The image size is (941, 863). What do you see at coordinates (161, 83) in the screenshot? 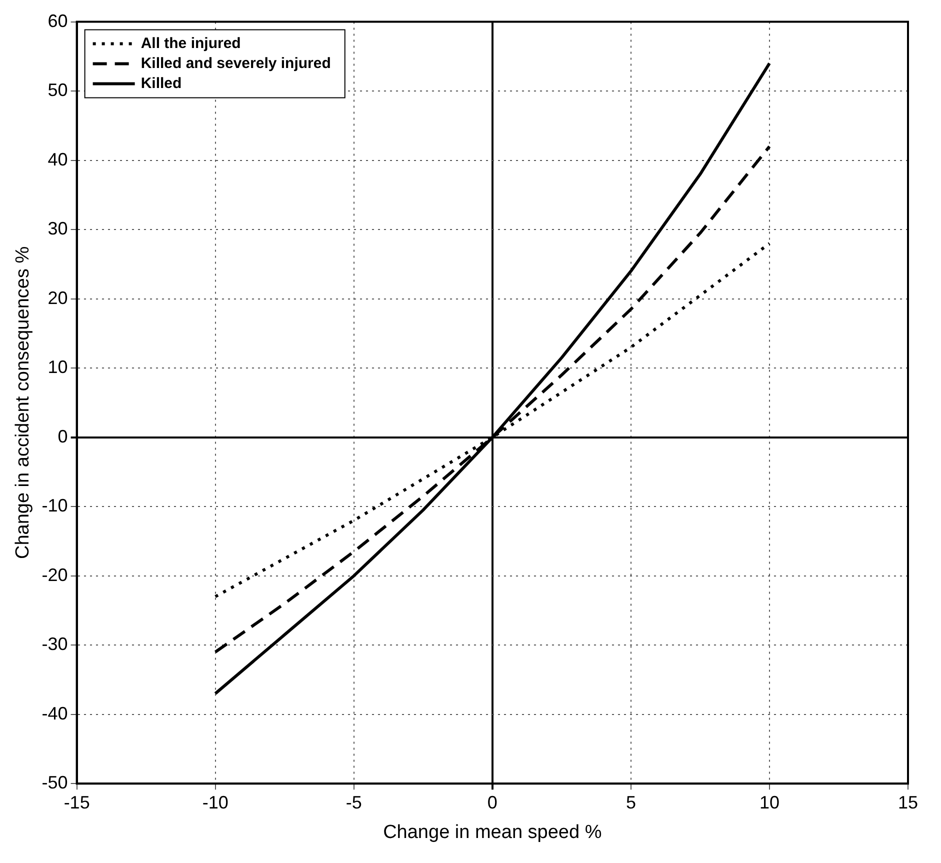
I see `legend-label: Killed` at bounding box center [161, 83].